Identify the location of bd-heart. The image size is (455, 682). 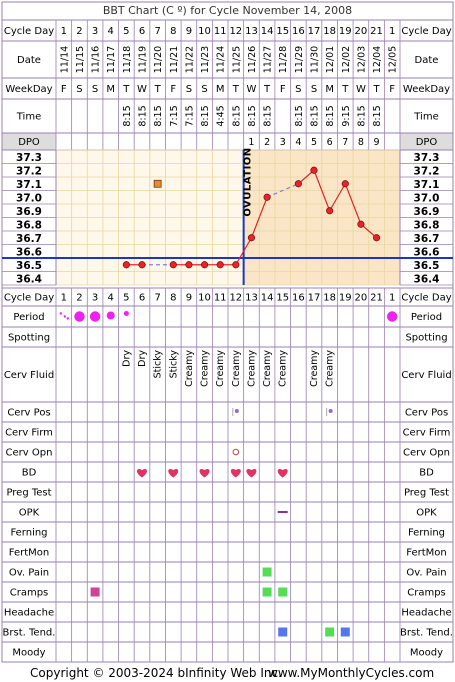
(282, 473).